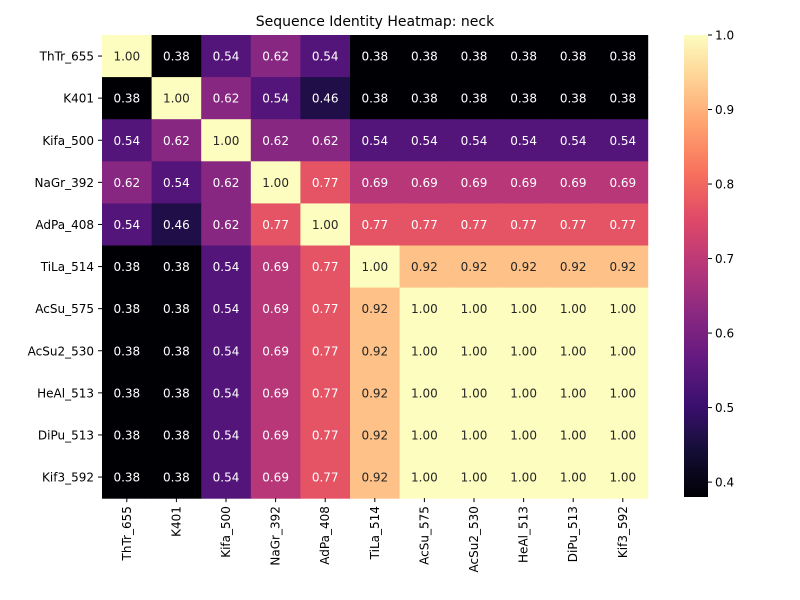 This screenshot has height=600, width=800. Describe the element at coordinates (65, 393) in the screenshot. I see `y-tick-label: HeAl_513` at that location.